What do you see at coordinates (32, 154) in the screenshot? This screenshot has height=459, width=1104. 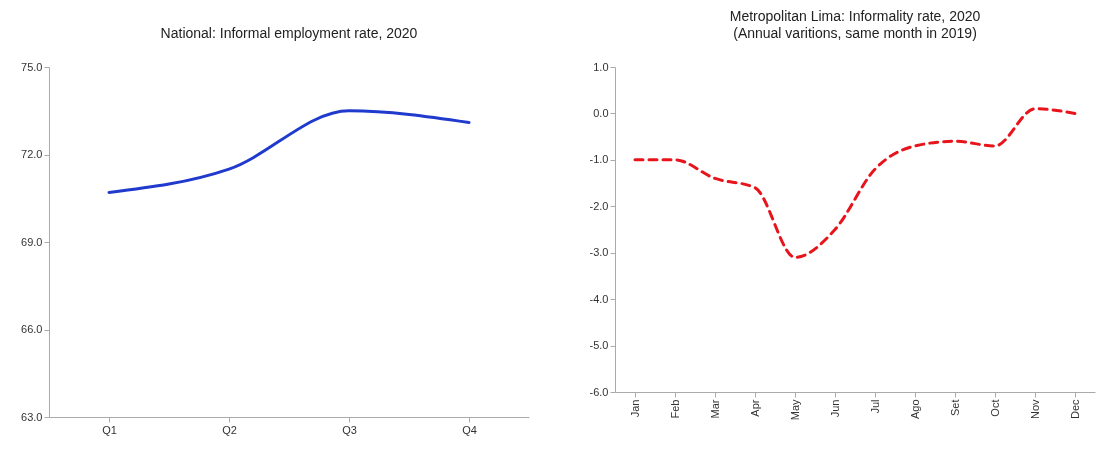 I see `y-tick-label: 72.0` at bounding box center [32, 154].